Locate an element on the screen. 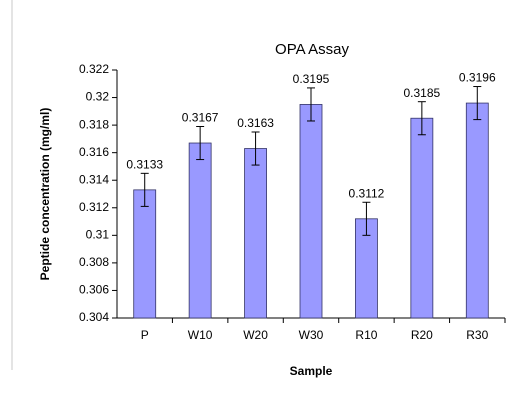  x-tick-label: R30 is located at coordinates (477, 335).